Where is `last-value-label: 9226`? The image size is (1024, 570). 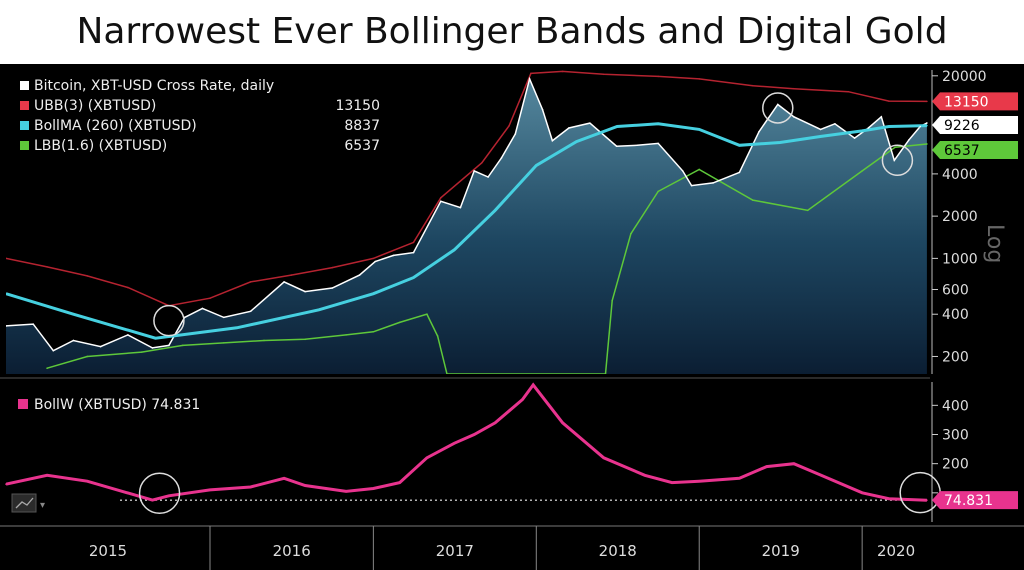
last-value-label: 9226 is located at coordinates (962, 126).